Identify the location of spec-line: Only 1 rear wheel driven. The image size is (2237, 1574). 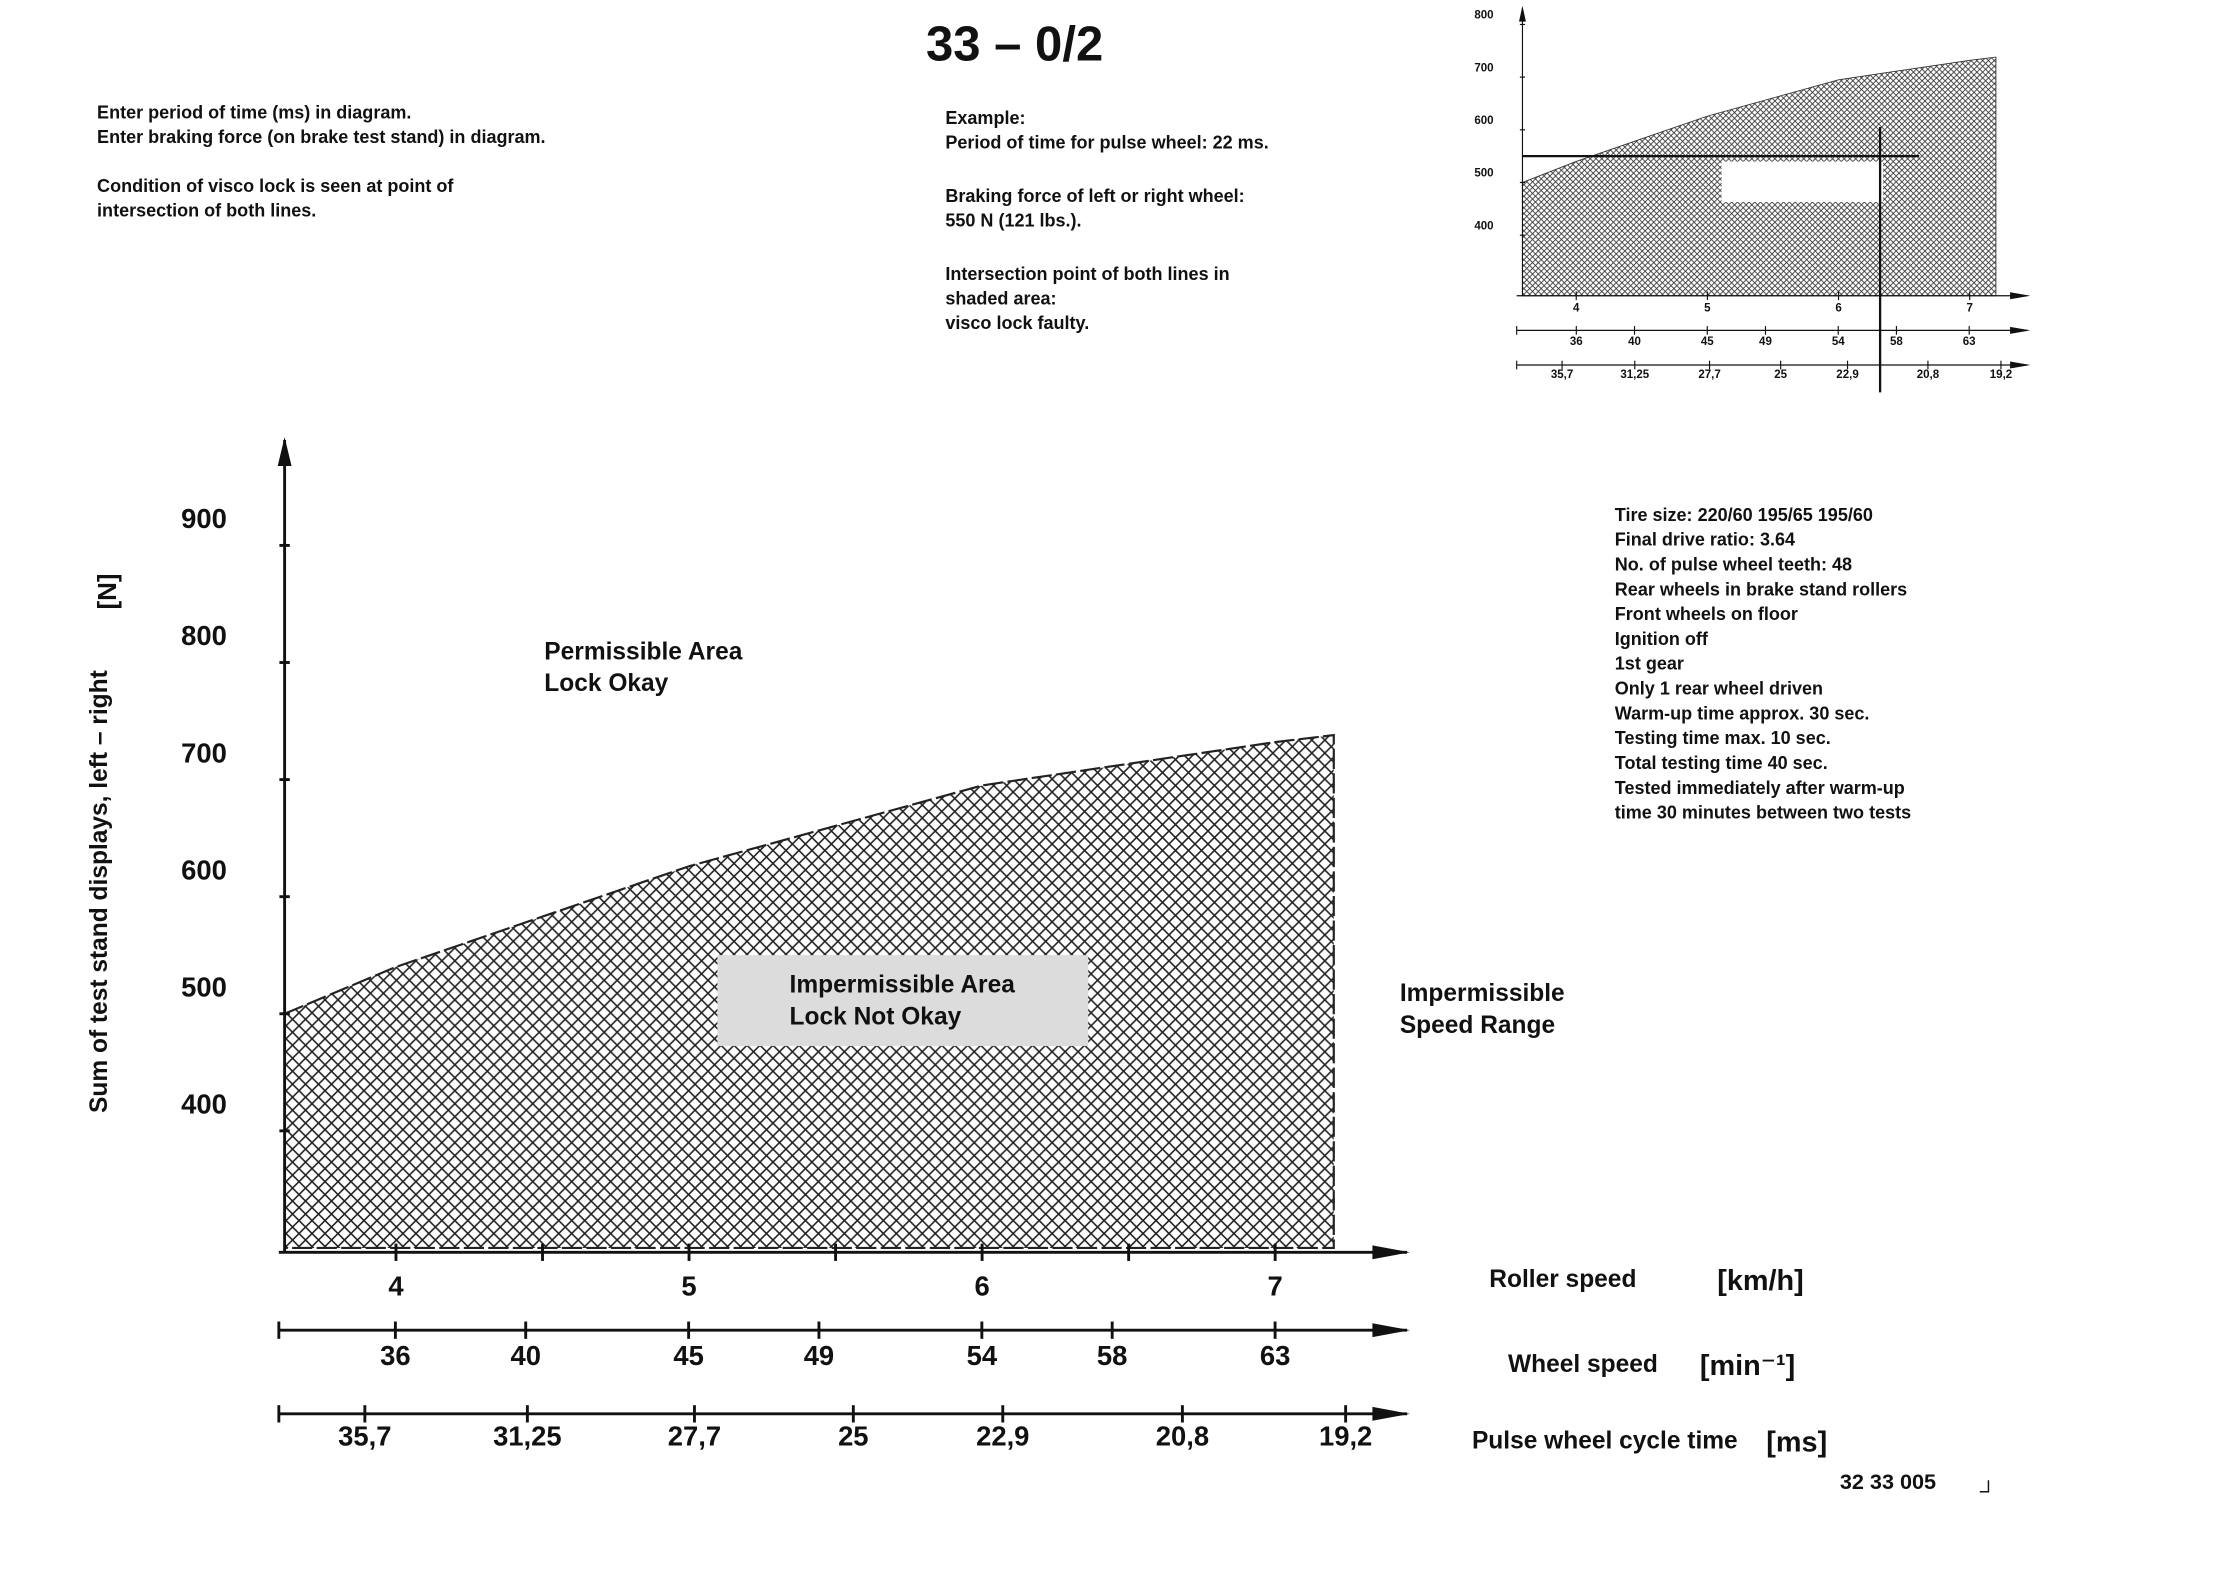
(1719, 689).